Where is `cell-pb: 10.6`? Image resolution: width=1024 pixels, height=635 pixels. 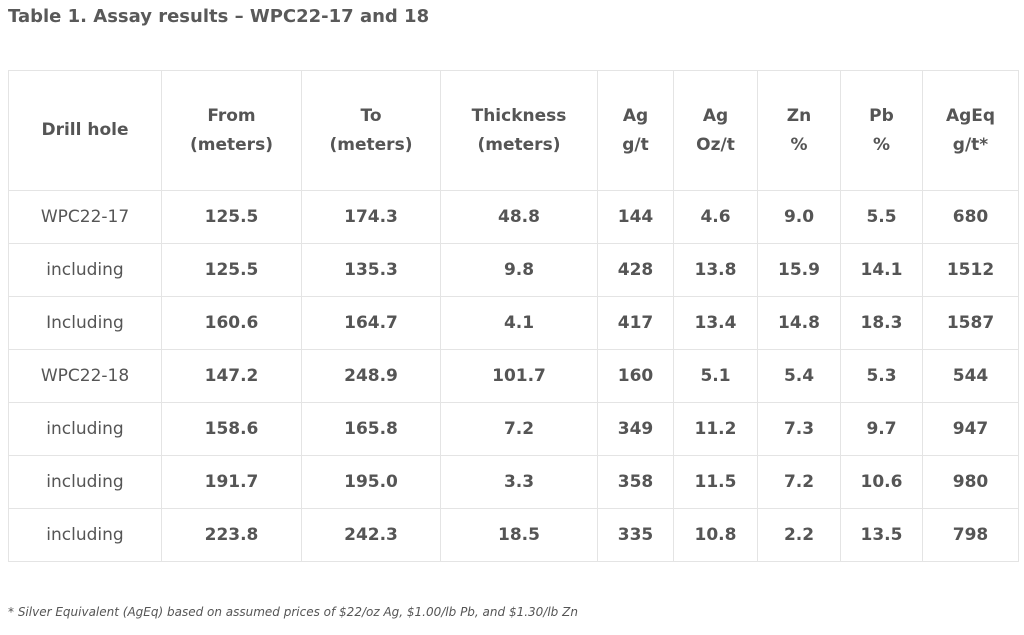 cell-pb: 10.6 is located at coordinates (881, 482).